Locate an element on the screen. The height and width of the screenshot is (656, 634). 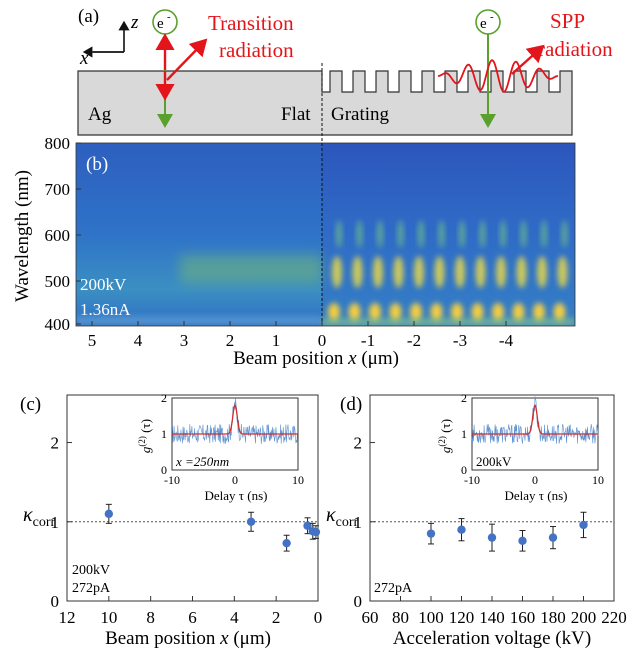
inset-d-fit-curve is located at coordinates (535, 419).